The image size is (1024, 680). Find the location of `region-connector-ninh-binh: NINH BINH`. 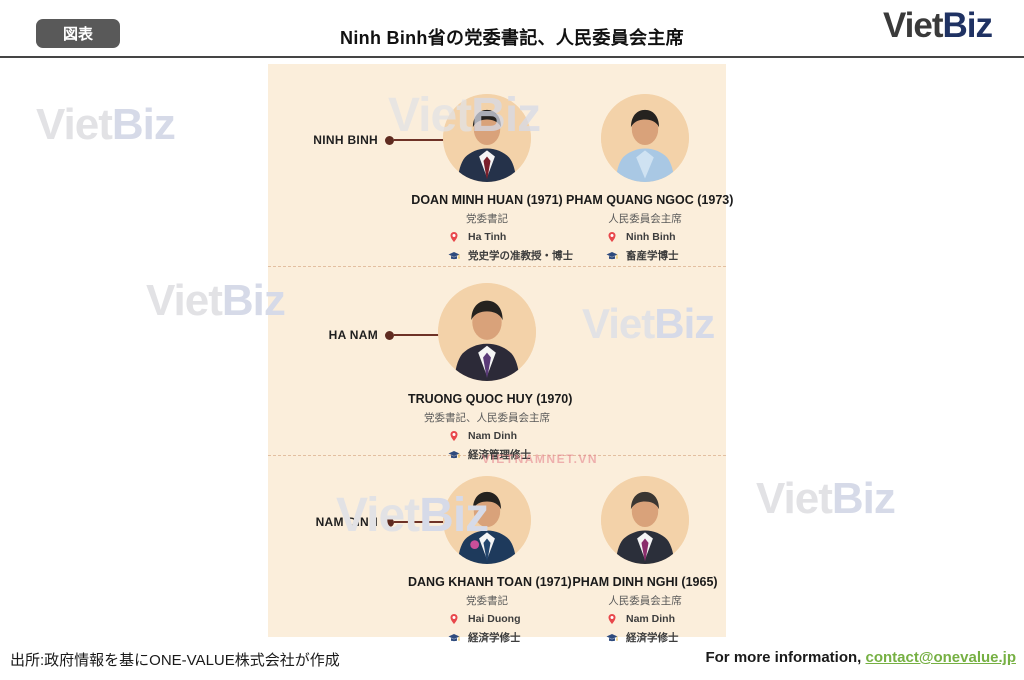

region-connector-ninh-binh: NINH BINH is located at coordinates (375, 140).